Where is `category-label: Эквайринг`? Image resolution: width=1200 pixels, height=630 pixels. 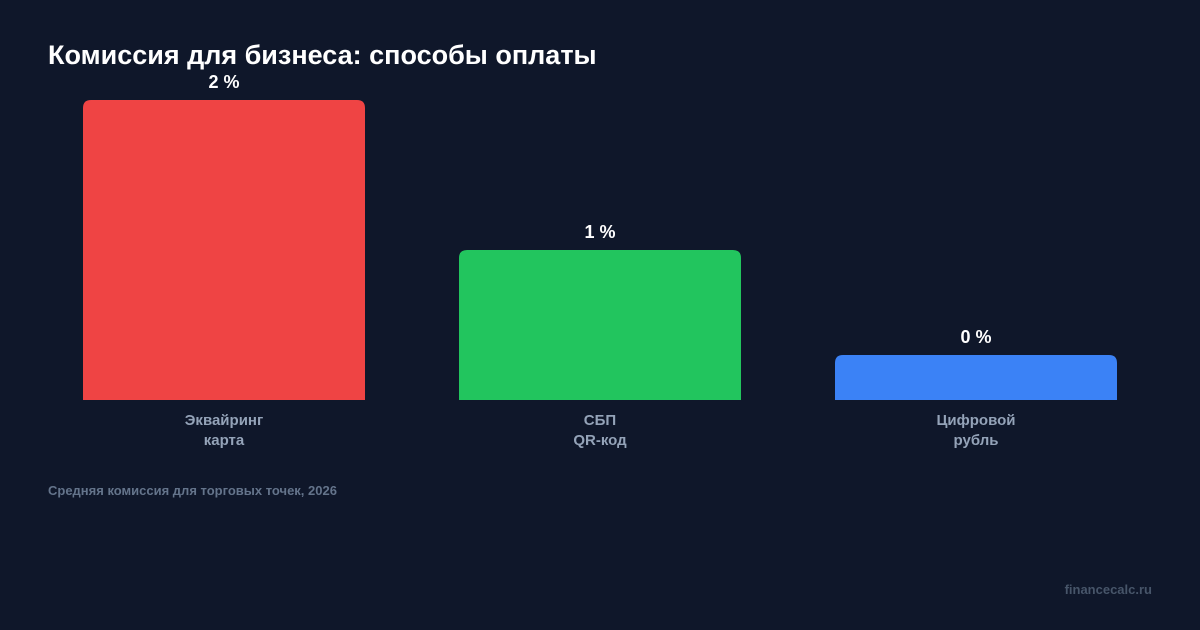
category-label: Эквайринг is located at coordinates (224, 420).